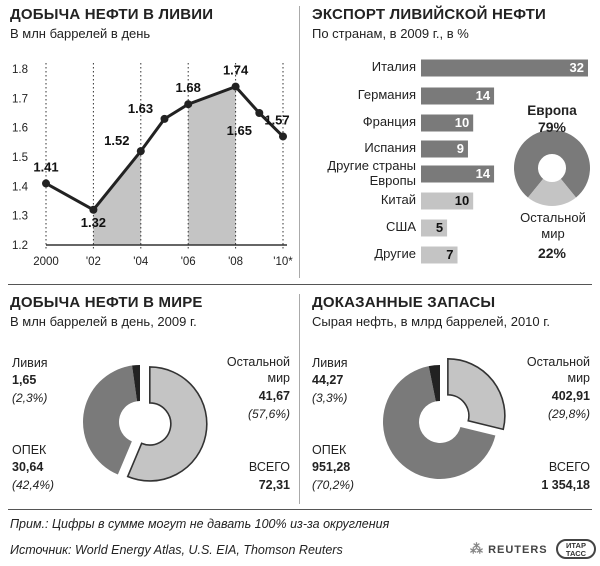  I want to click on data-label: 1.52, so click(116, 140).